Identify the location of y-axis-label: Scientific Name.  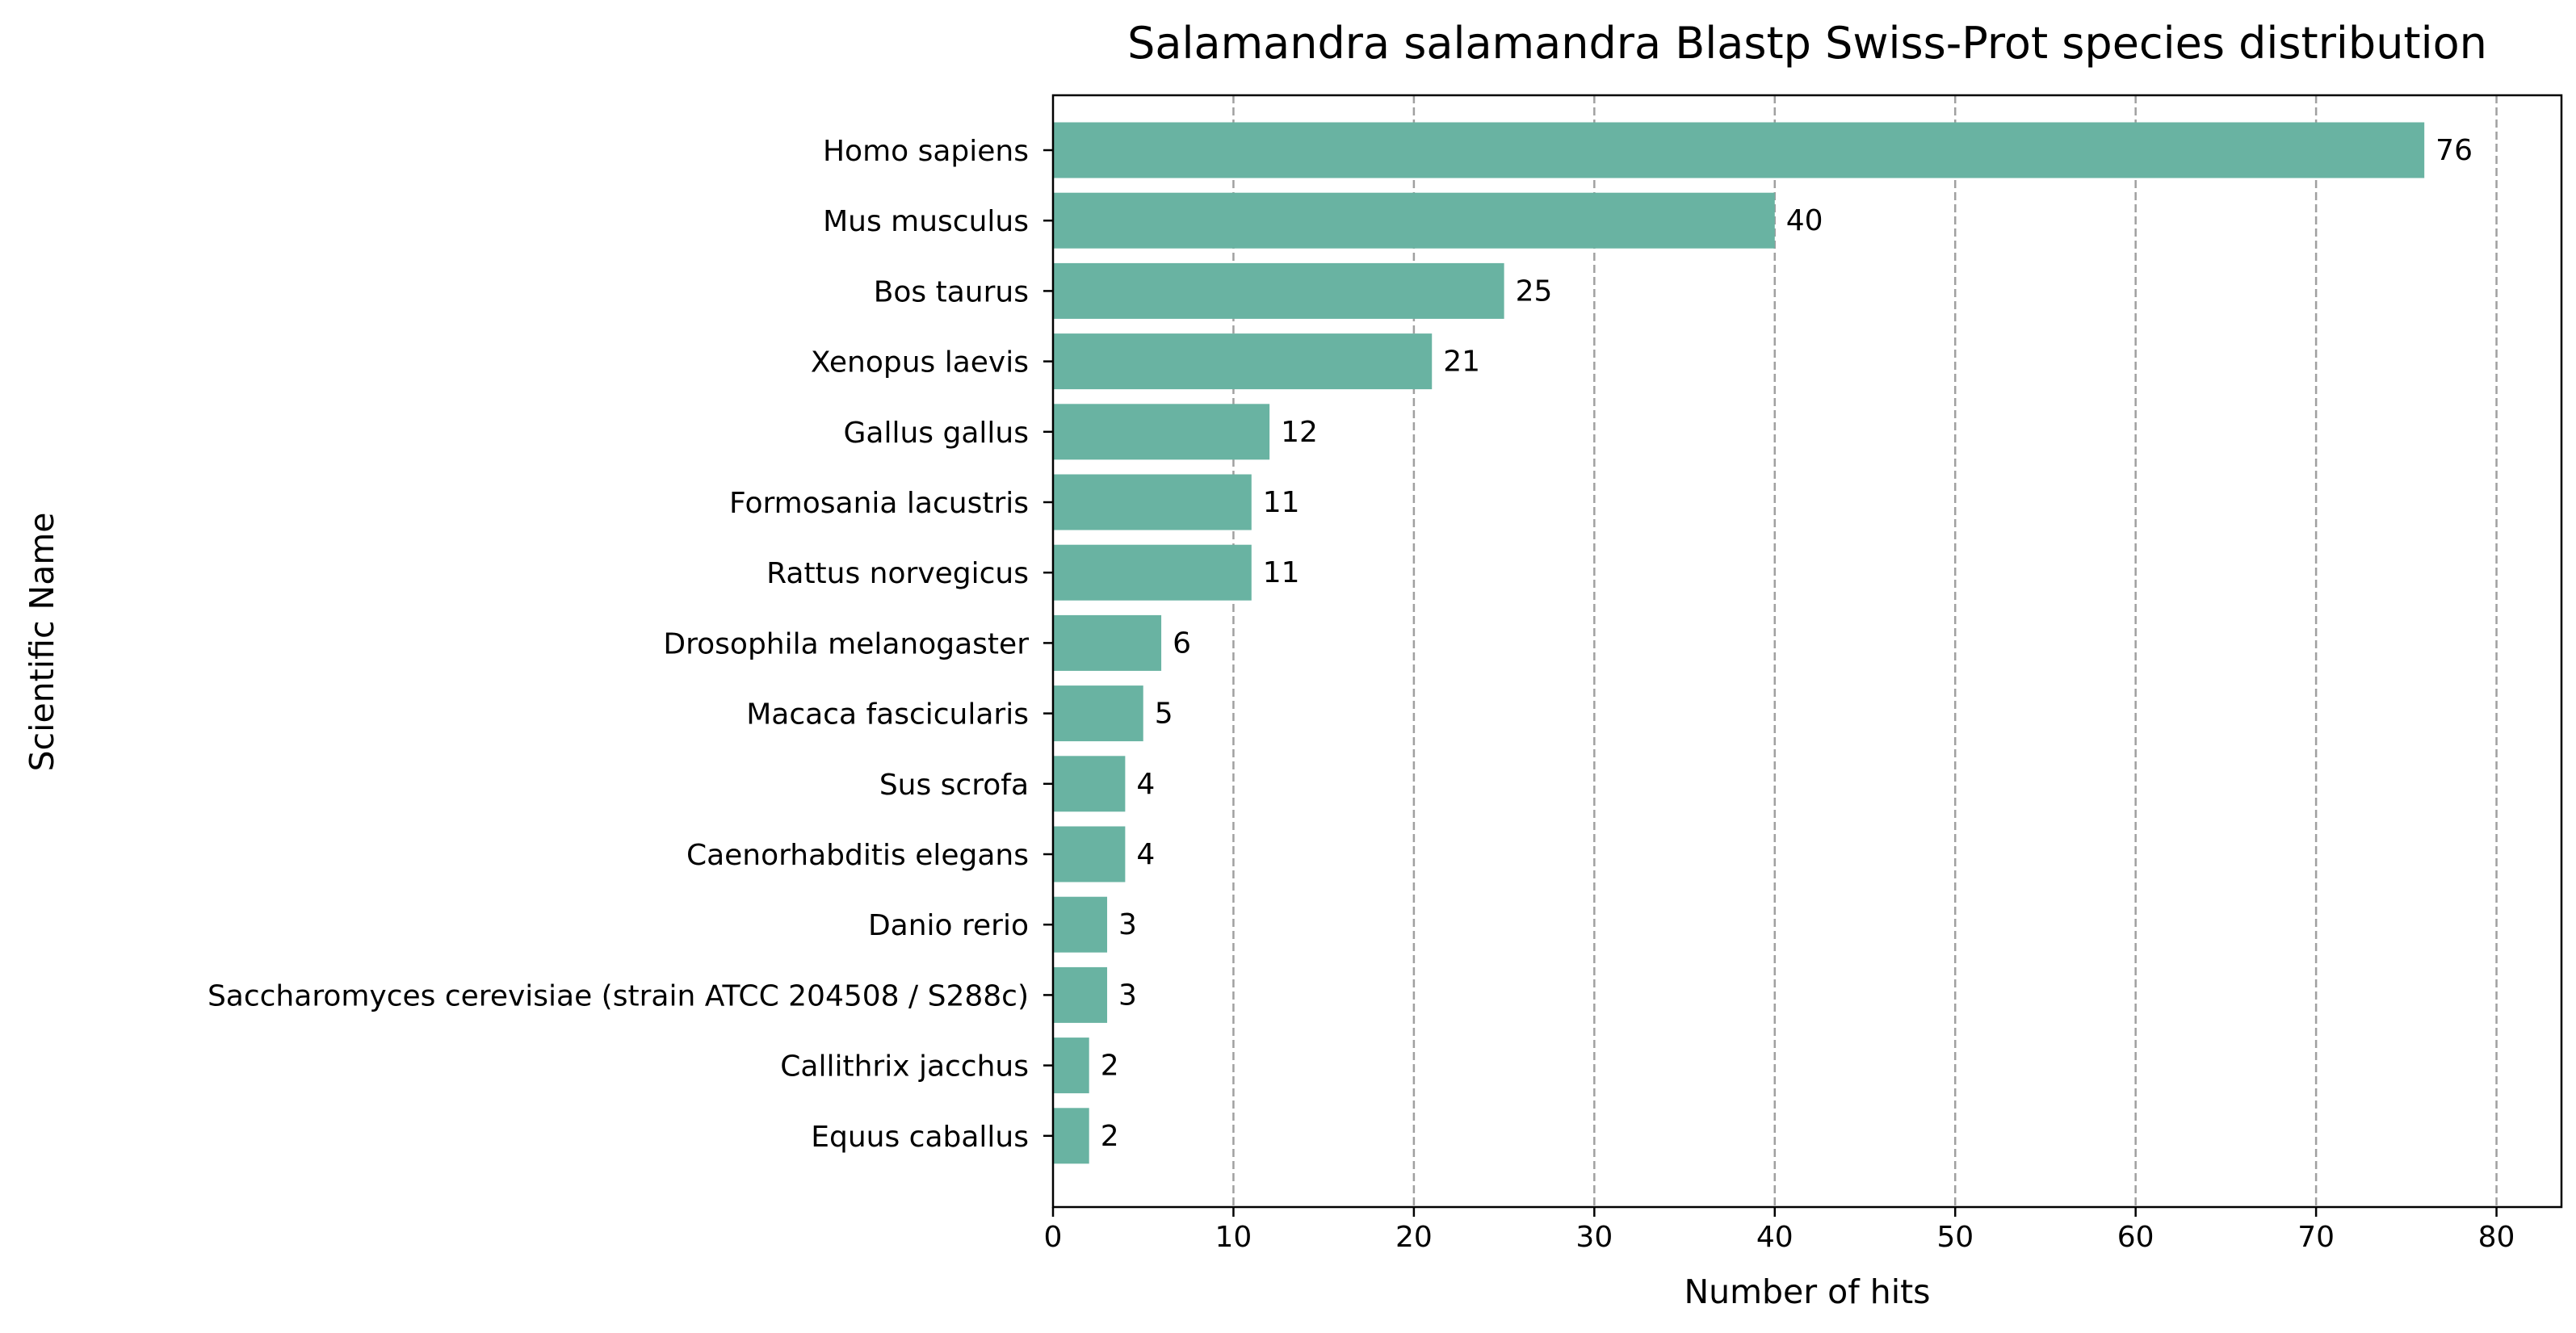
(42, 642).